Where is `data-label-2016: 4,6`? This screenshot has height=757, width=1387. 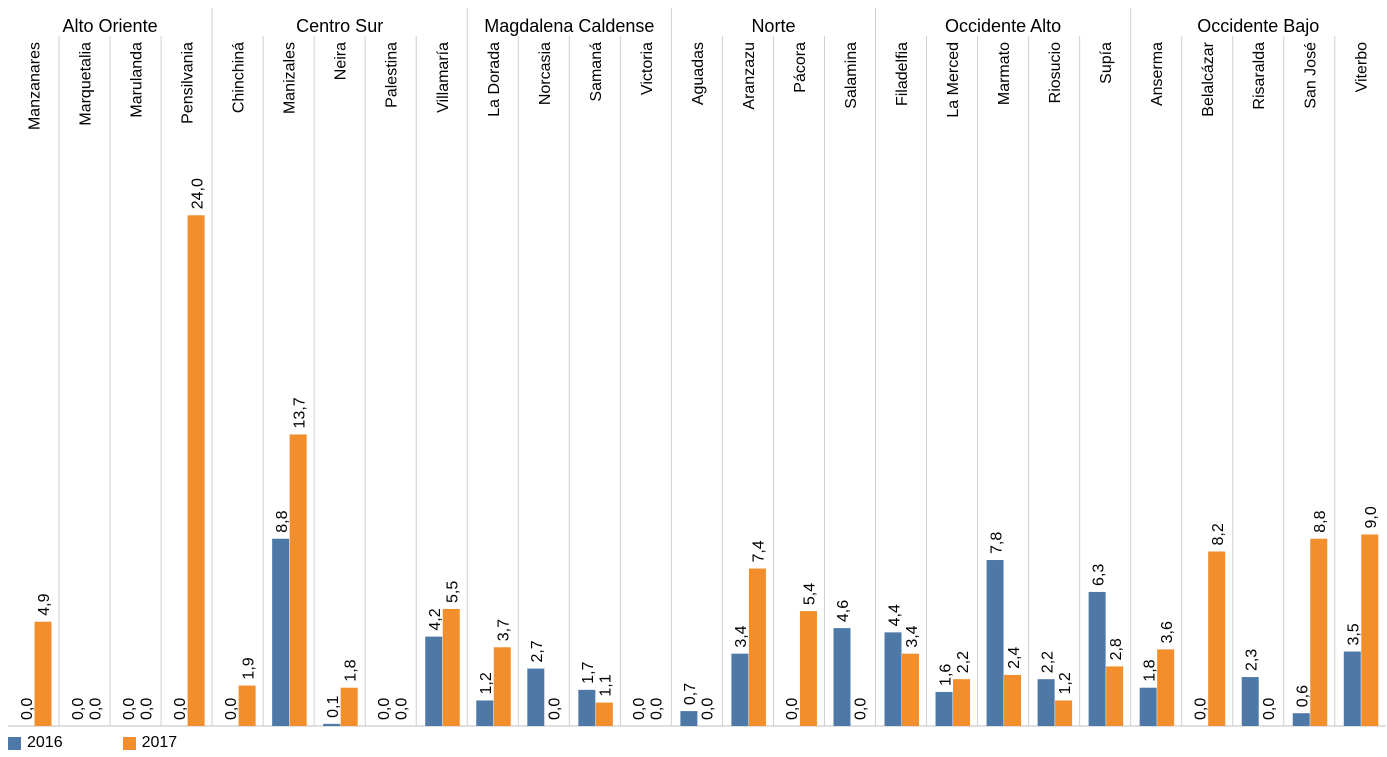 data-label-2016: 4,6 is located at coordinates (843, 611).